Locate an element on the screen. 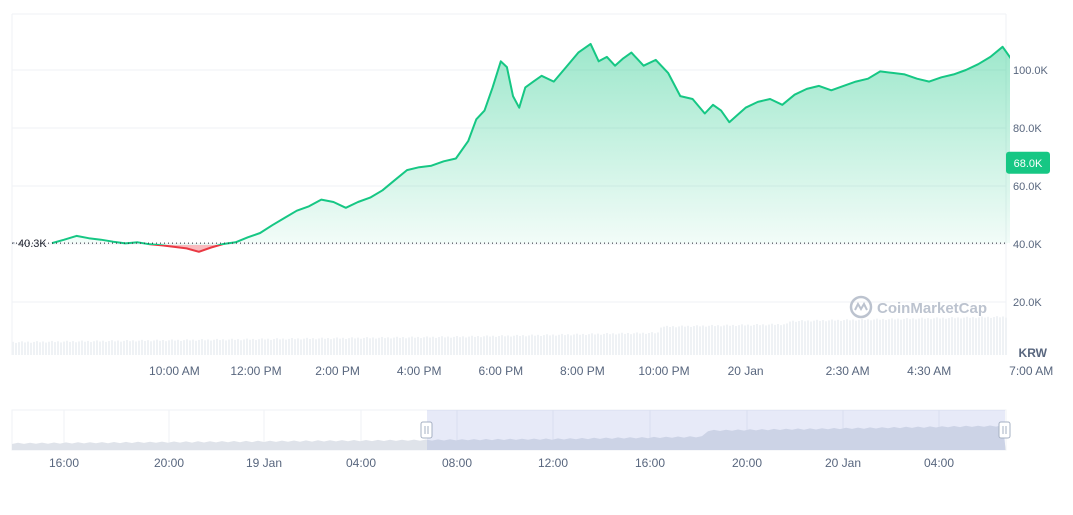 This screenshot has height=515, width=1073. x-tick-label: 4:30 AM is located at coordinates (929, 371).